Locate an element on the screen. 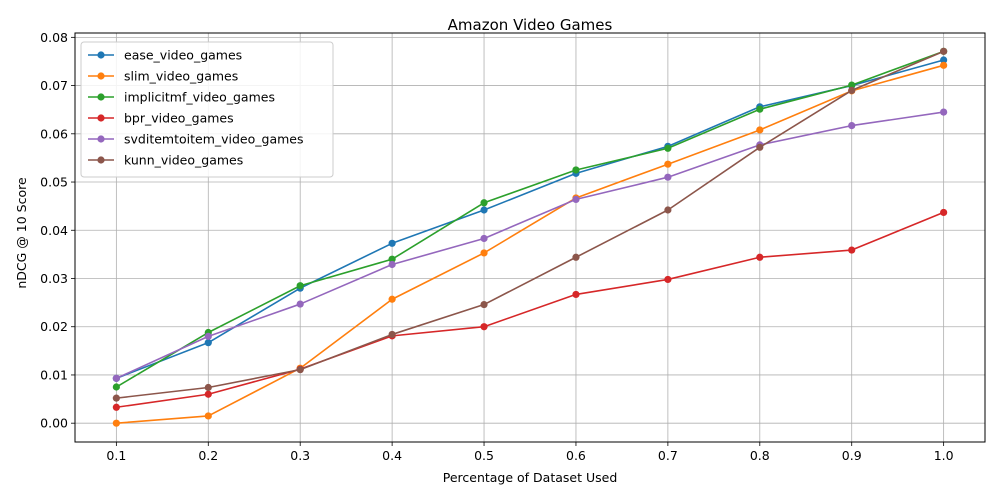 This screenshot has height=500, width=1000. y-tick-label: 0.06 is located at coordinates (54, 133).